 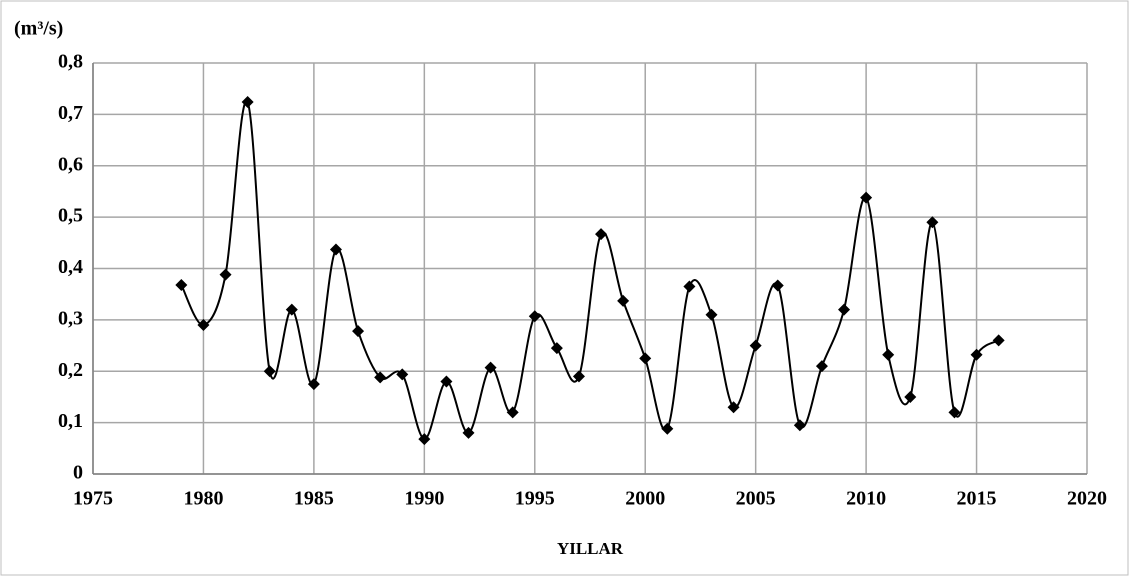 I want to click on x-tick-label: 2000, so click(x=645, y=499).